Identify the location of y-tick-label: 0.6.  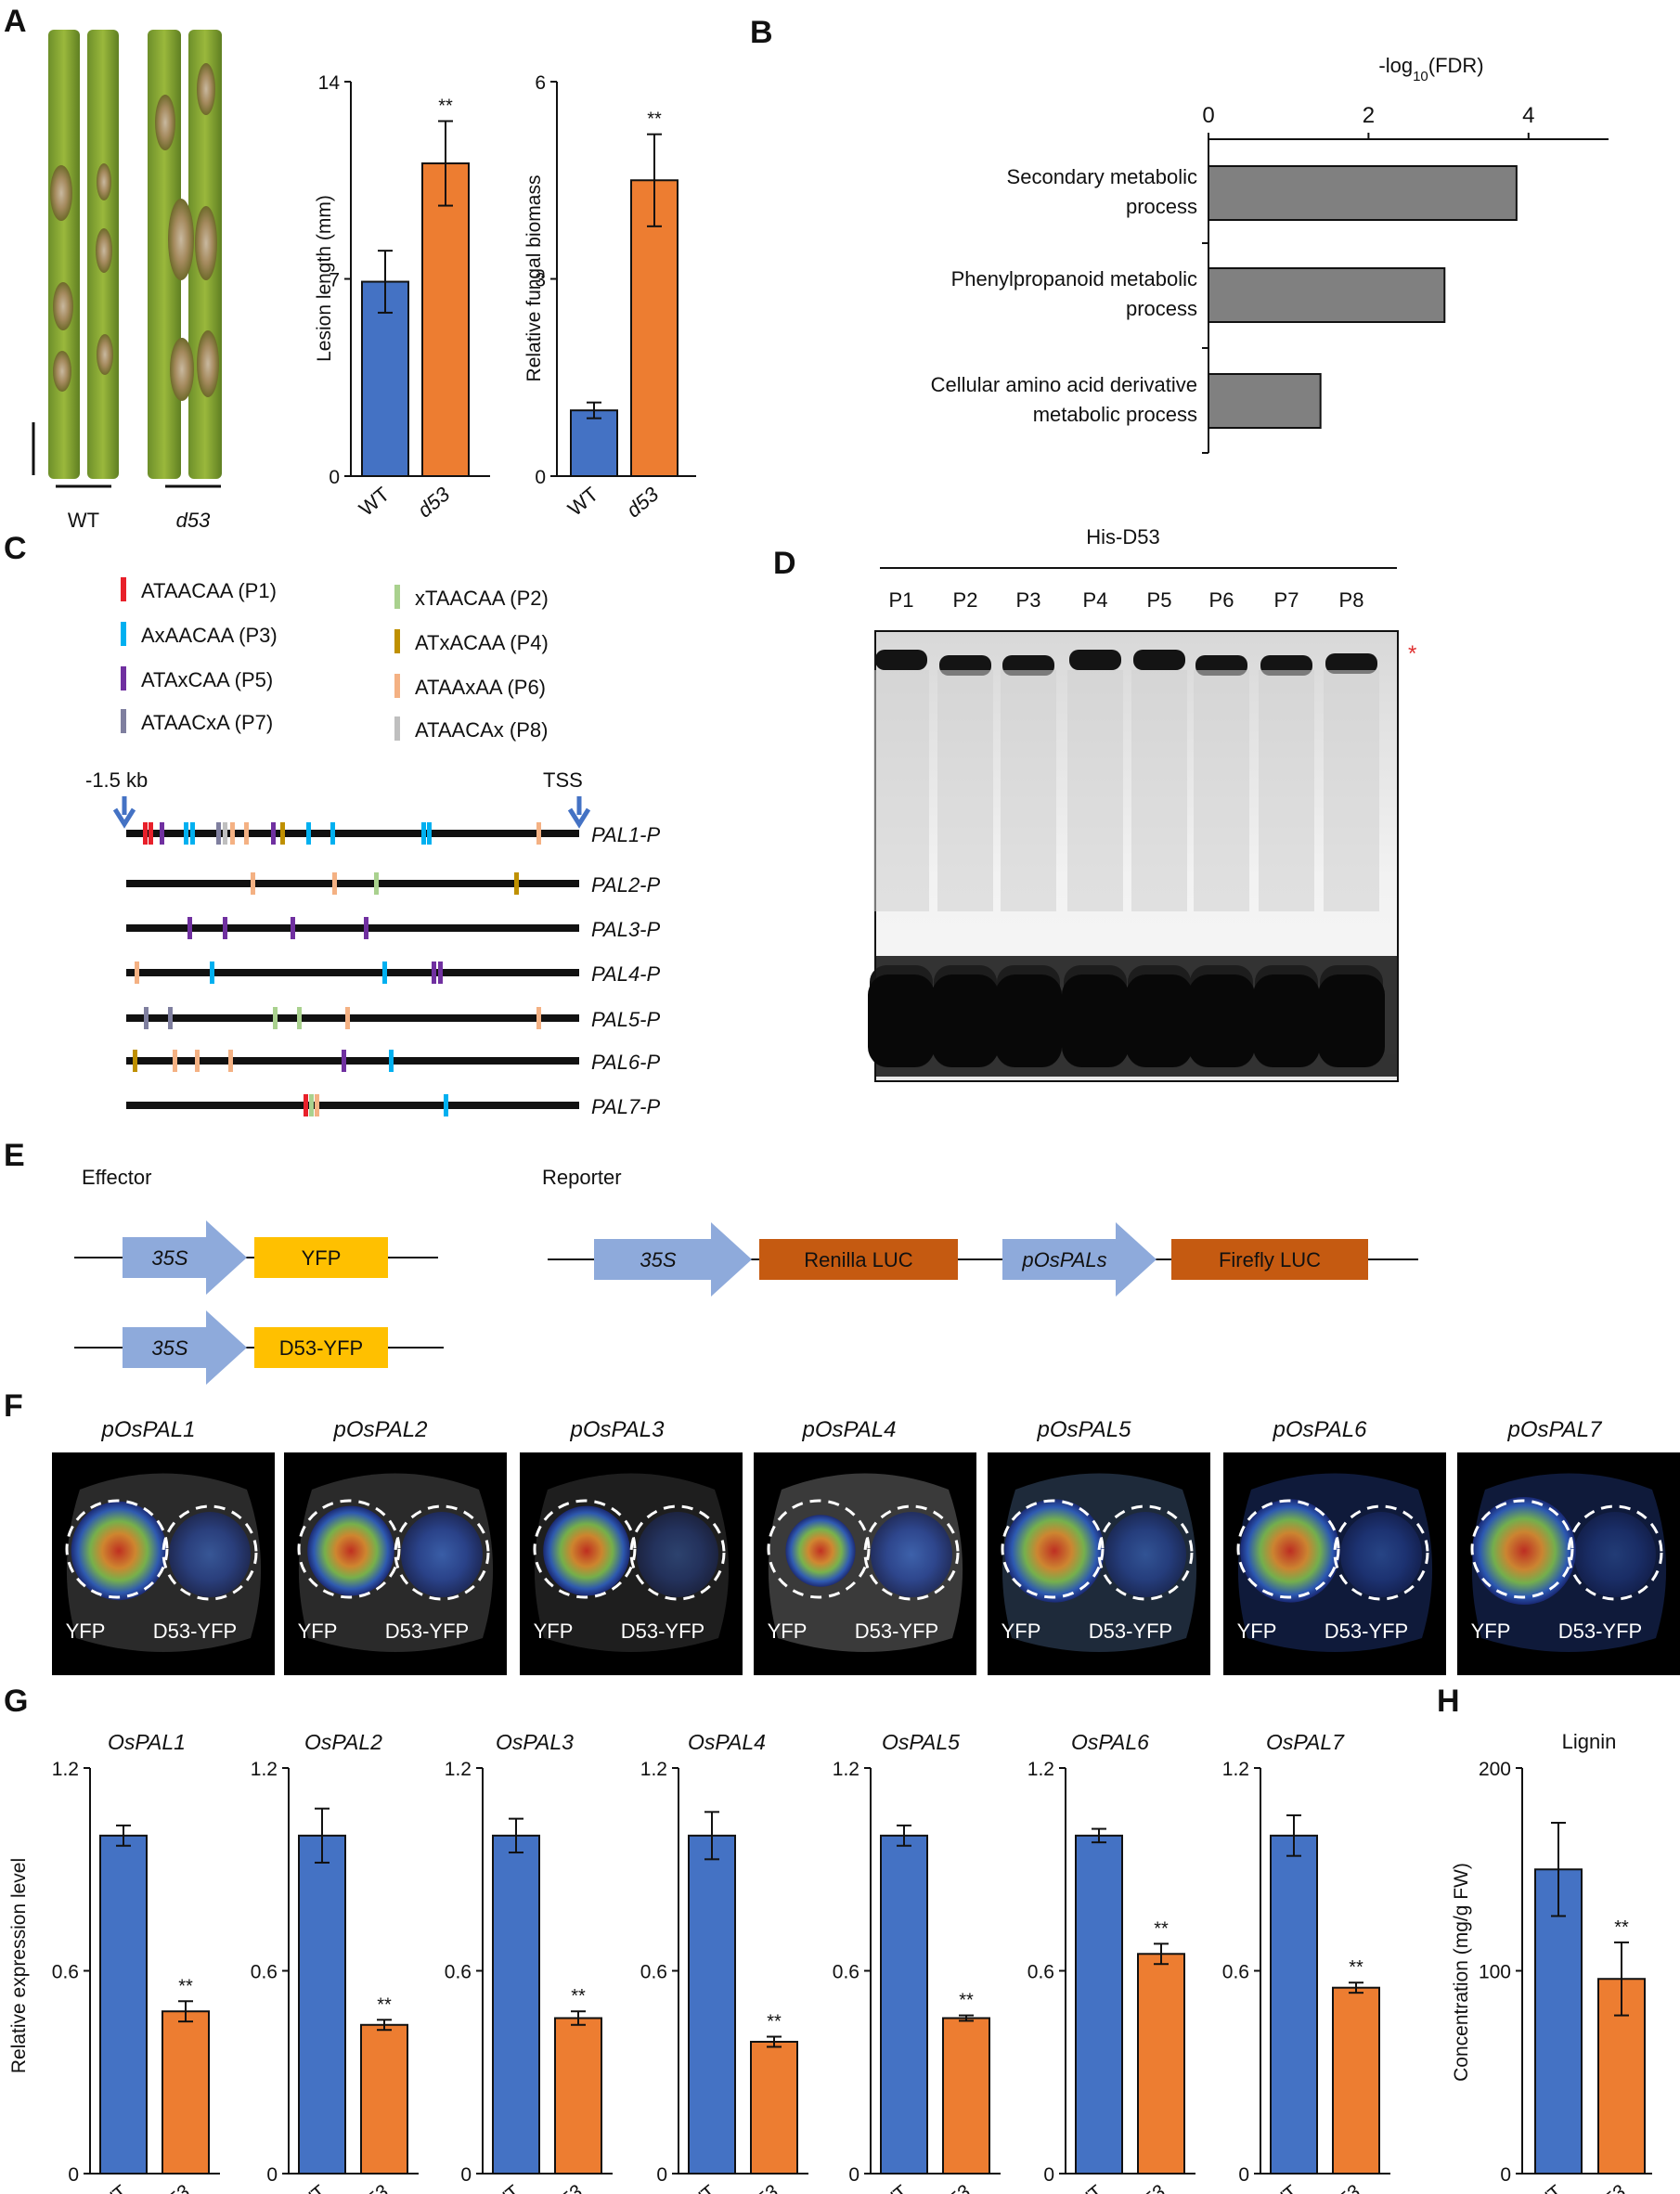
(1235, 1973).